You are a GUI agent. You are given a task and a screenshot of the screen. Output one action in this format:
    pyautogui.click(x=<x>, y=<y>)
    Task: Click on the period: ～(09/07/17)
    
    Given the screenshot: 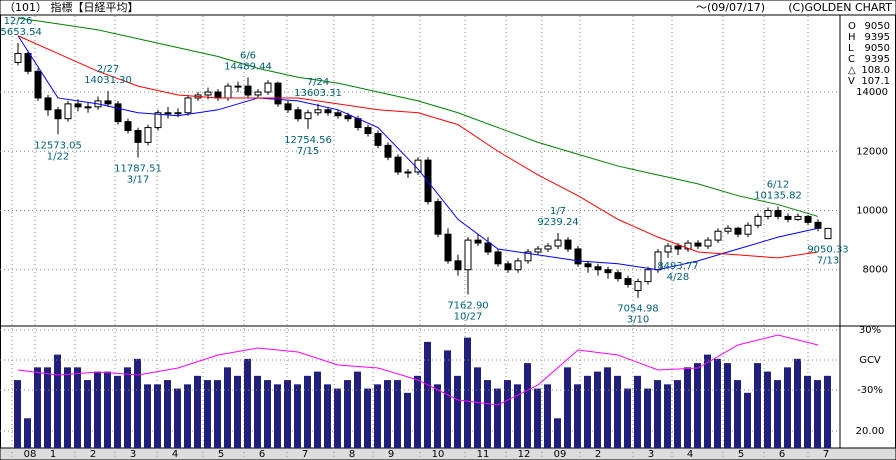 What is the action you would take?
    pyautogui.click(x=730, y=7)
    